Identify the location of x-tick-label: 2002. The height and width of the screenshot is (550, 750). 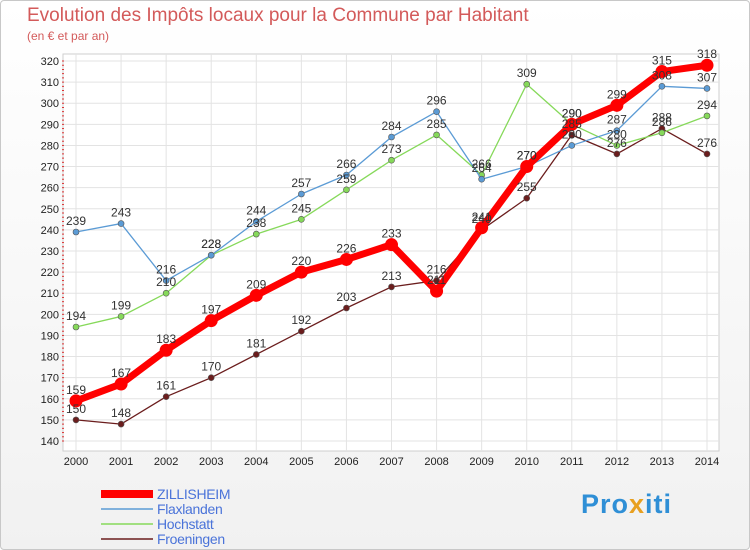
(166, 462).